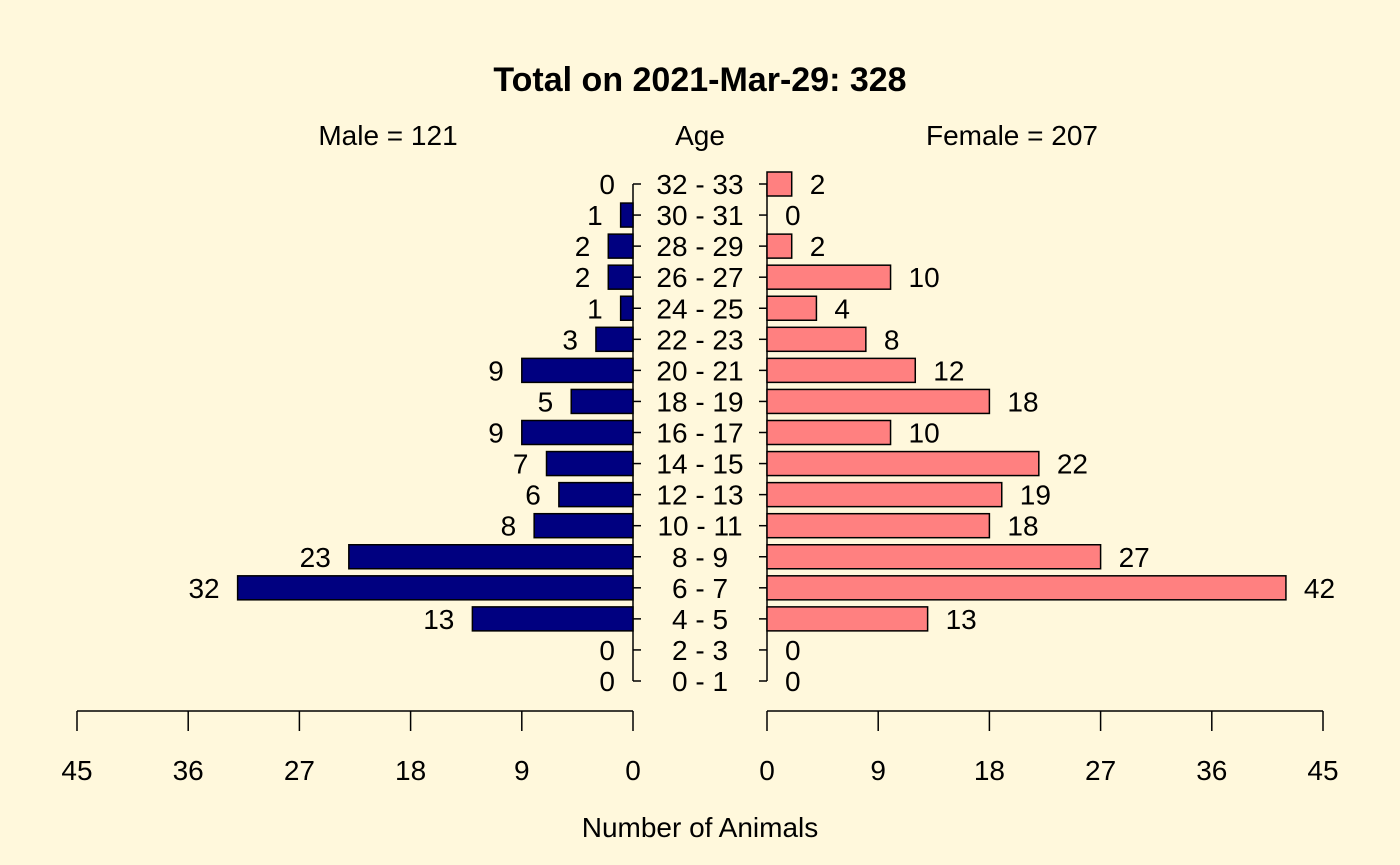  Describe the element at coordinates (299, 770) in the screenshot. I see `male-x-tick-label: 27` at that location.